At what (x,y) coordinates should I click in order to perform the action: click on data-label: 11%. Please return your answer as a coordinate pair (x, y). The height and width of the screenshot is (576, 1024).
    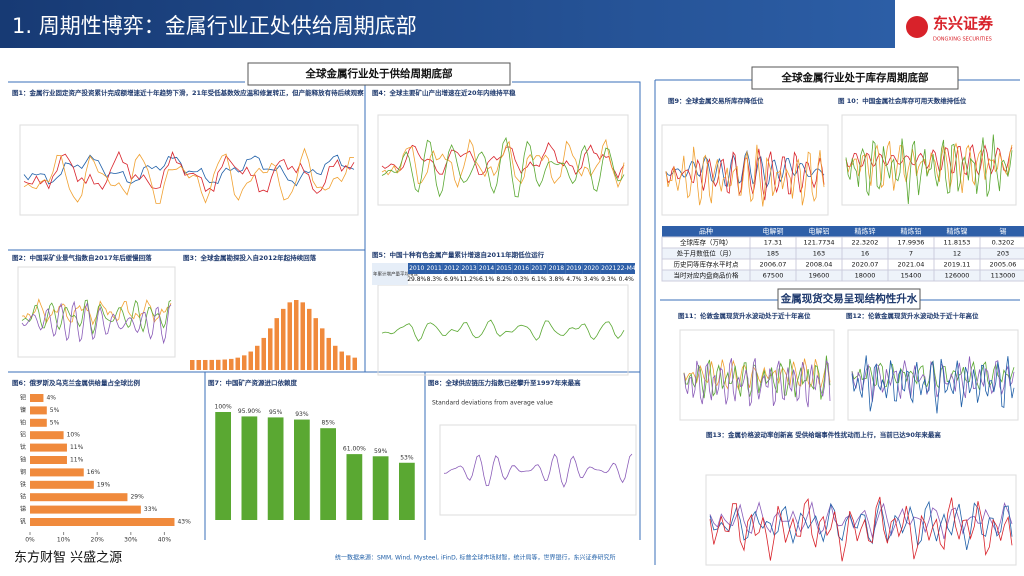
    Looking at the image, I should click on (77, 447).